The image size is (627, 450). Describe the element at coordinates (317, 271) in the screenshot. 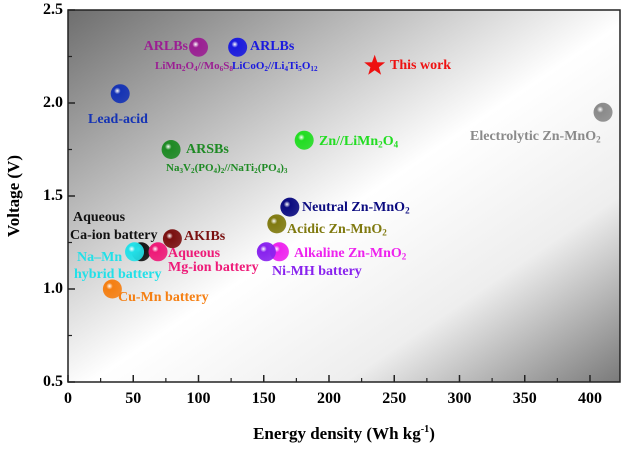

I see `point-label: Ni-MH battery` at that location.